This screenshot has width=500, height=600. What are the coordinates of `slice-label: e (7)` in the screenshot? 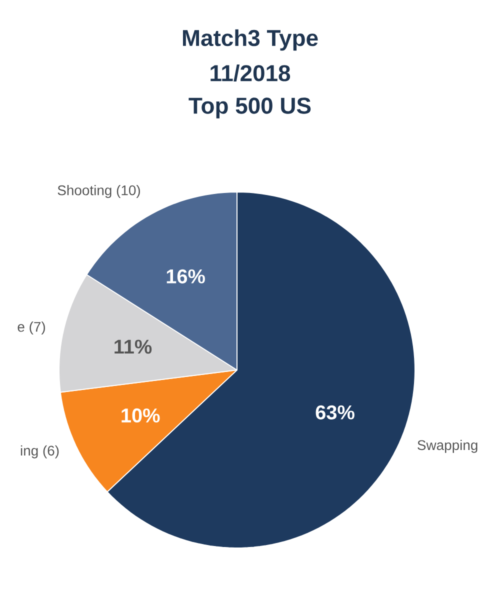 It's located at (31, 328).